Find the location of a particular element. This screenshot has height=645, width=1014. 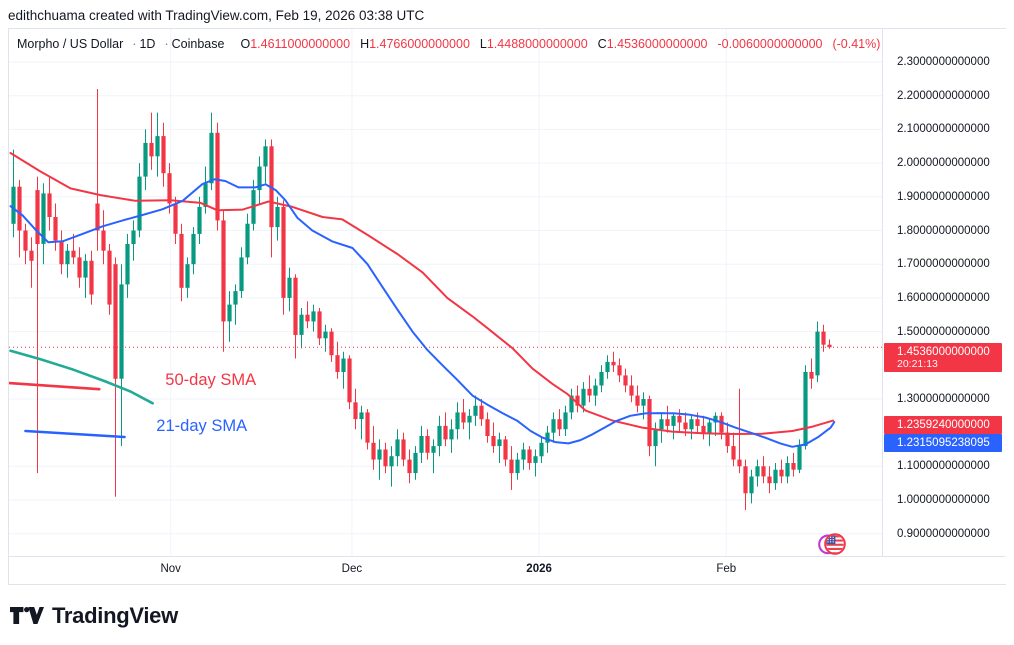

sma50-pointer-line is located at coordinates (55, 386).